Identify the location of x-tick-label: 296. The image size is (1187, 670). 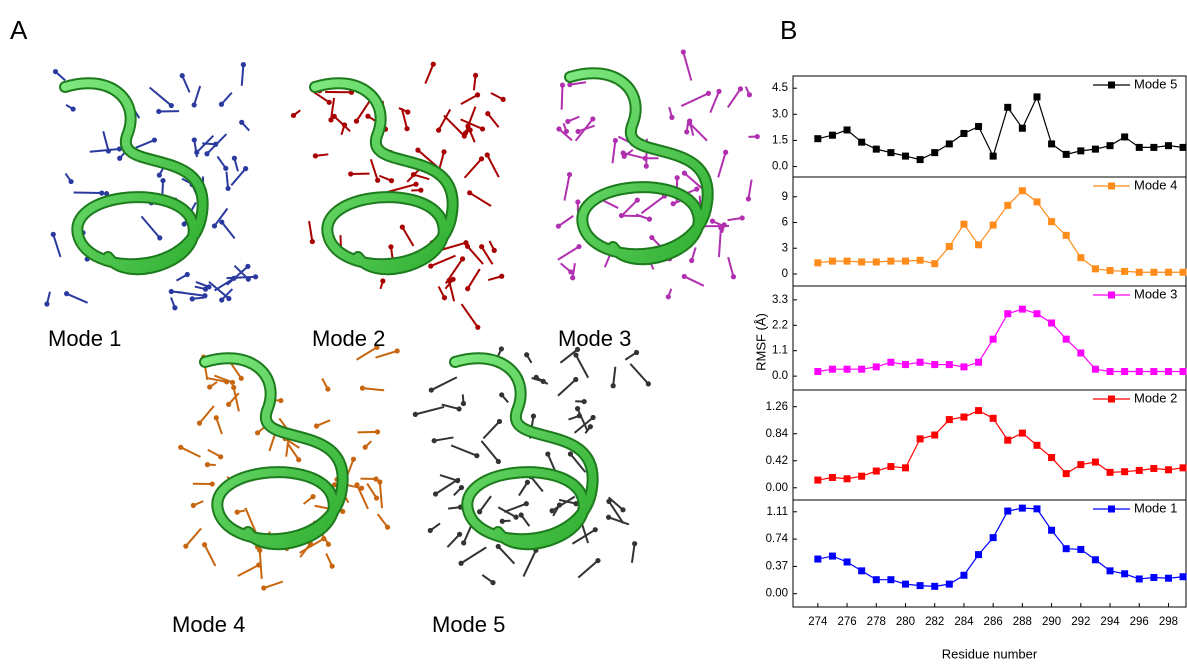
(1139, 622).